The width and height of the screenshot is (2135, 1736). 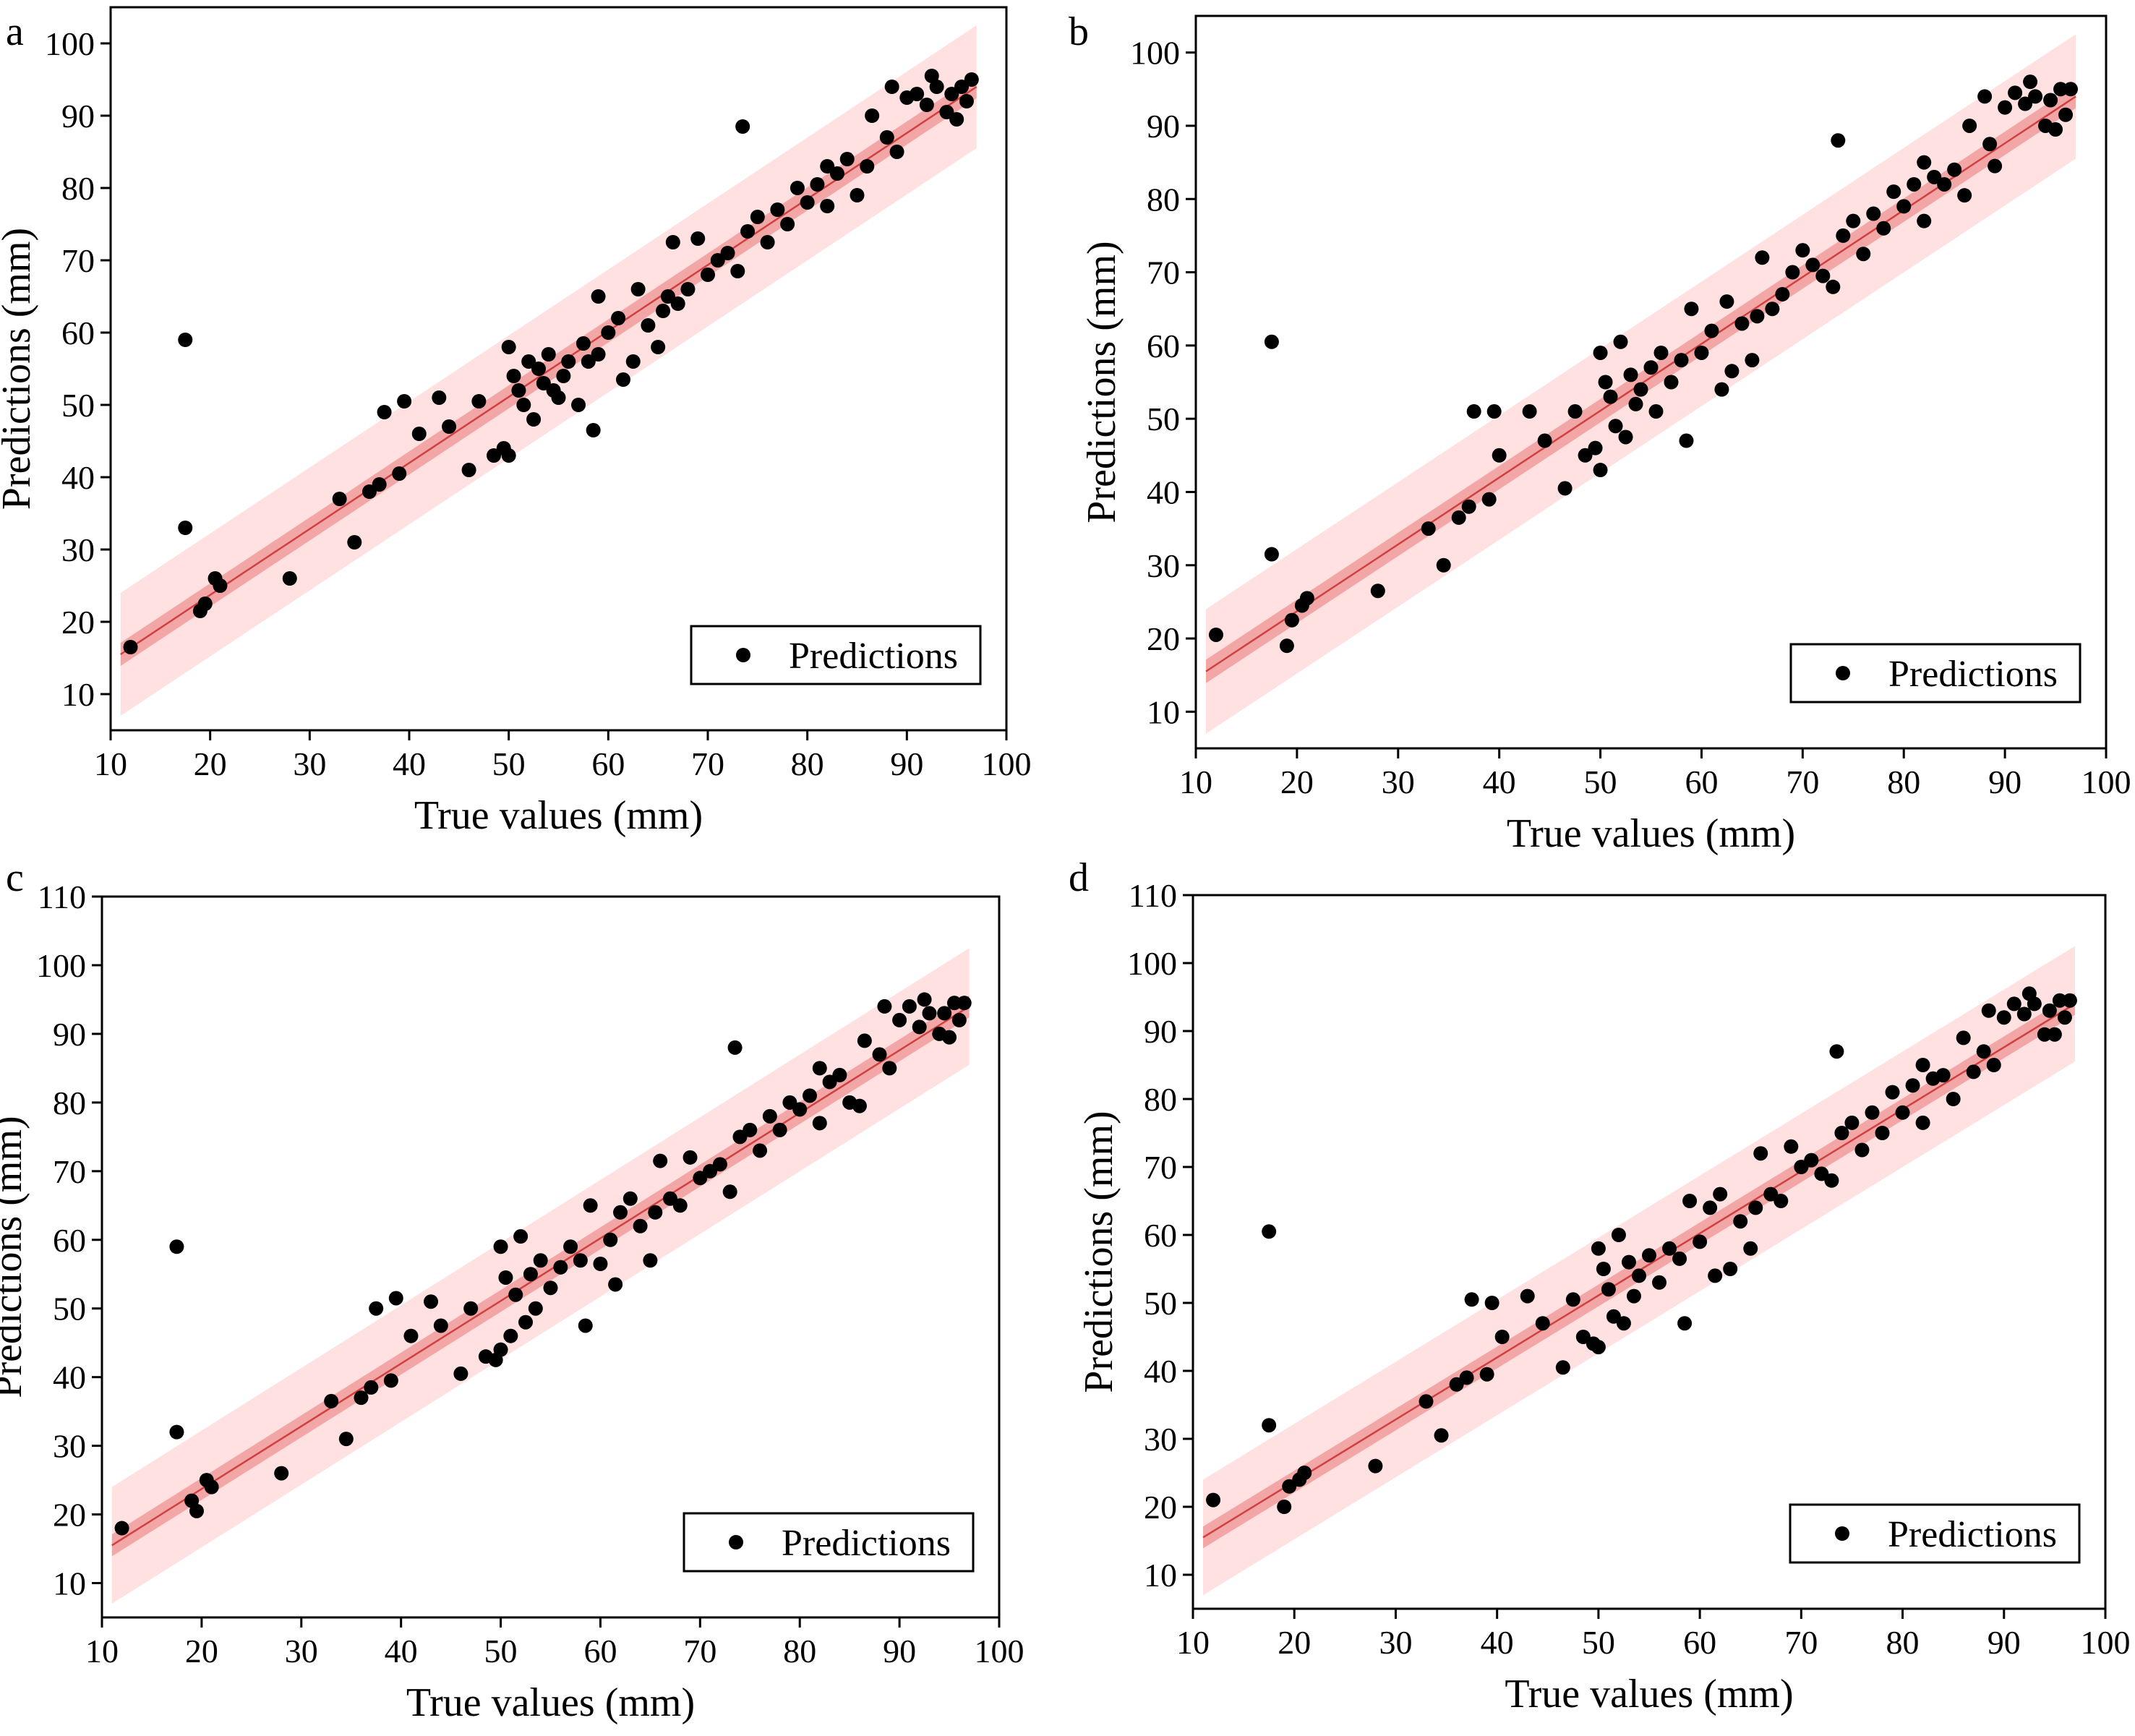 What do you see at coordinates (1398, 782) in the screenshot?
I see `x-tick-label: 30` at bounding box center [1398, 782].